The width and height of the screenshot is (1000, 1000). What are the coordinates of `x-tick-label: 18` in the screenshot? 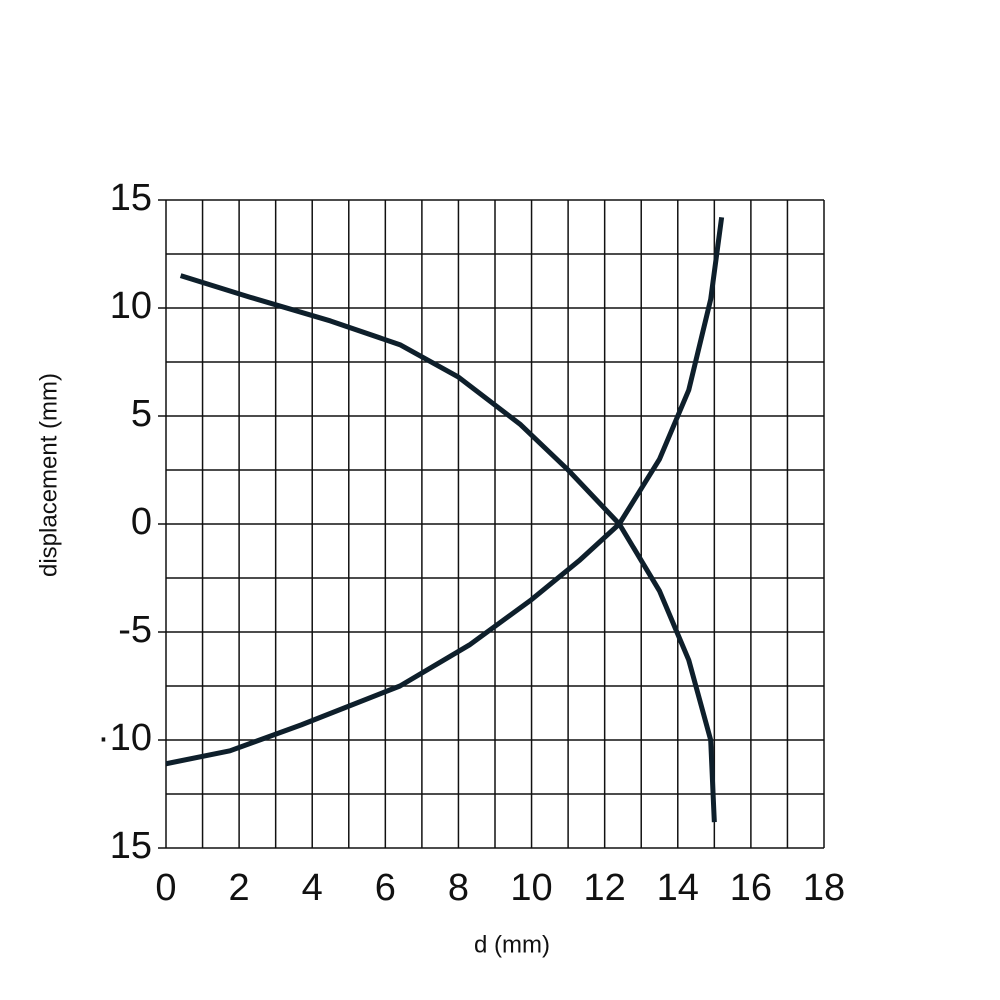 It's located at (824, 888).